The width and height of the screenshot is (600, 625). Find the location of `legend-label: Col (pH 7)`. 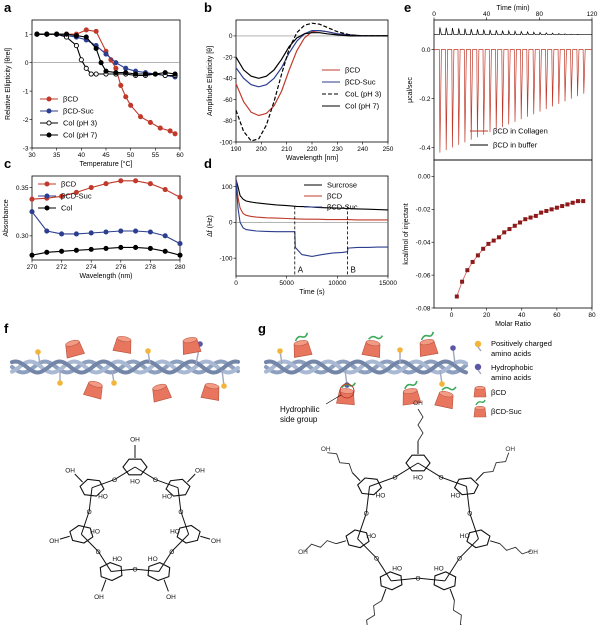

legend-label: Col (pH 7) is located at coordinates (80, 135).